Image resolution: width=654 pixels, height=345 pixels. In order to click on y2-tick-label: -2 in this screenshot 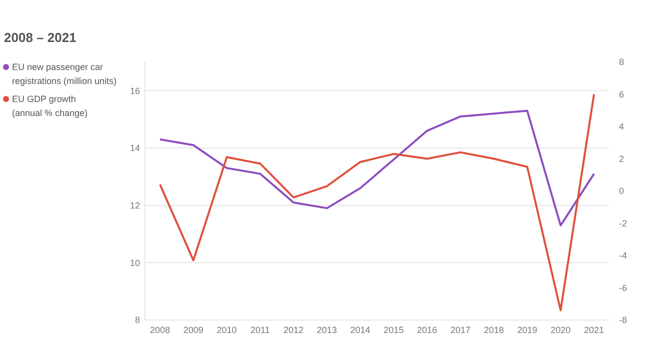, I will do `click(623, 223)`.